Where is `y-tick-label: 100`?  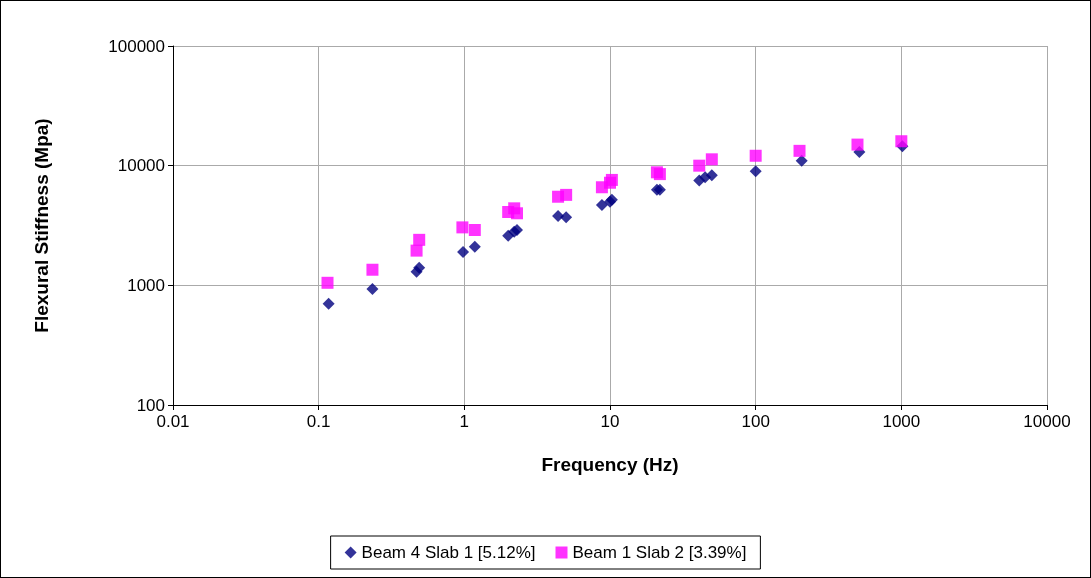
y-tick-label: 100 is located at coordinates (150, 405).